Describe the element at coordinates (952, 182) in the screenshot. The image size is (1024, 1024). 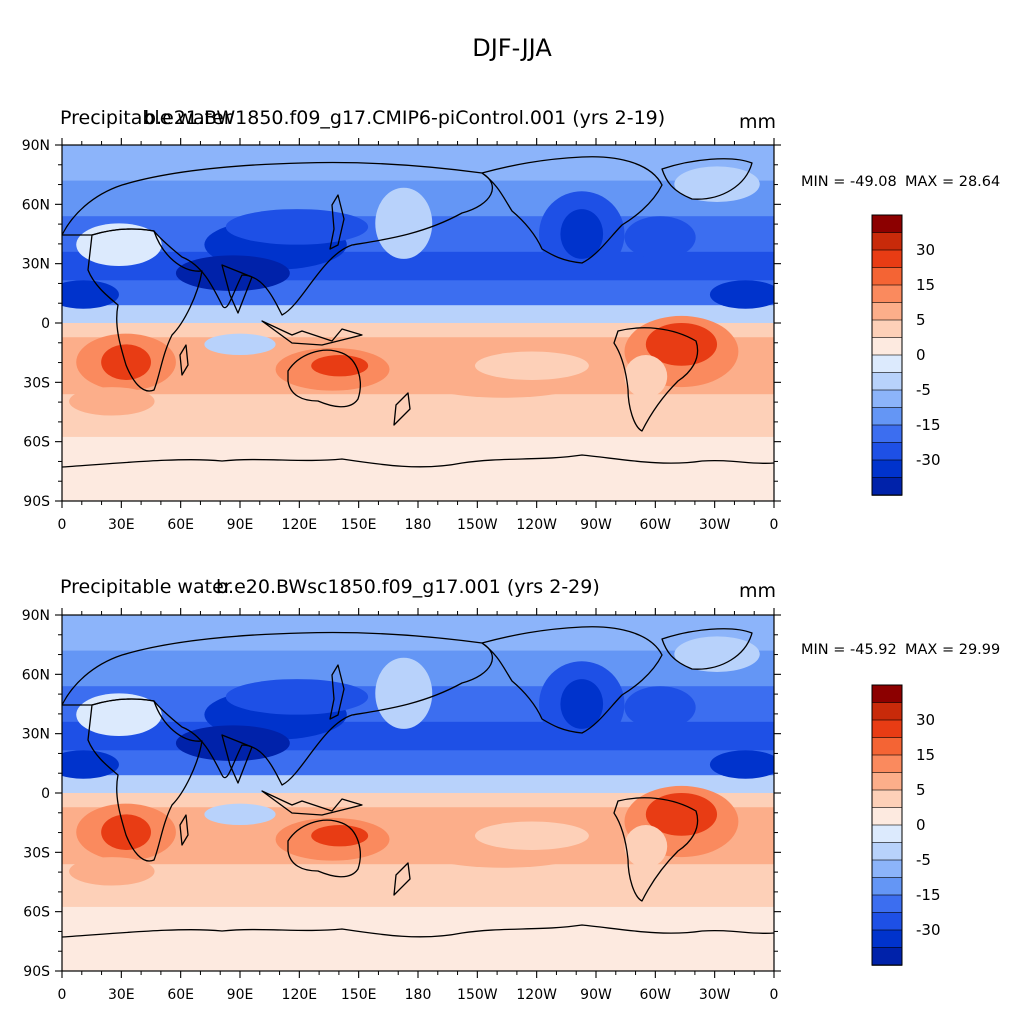
I see `panel-1-max-label: MAX = 28.64` at that location.